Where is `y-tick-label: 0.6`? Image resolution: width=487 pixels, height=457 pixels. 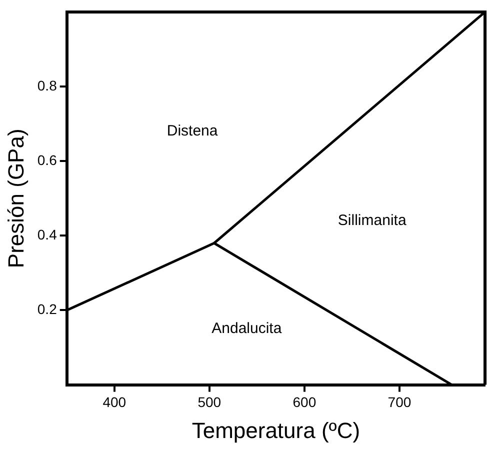
y-tick-label: 0.6 is located at coordinates (47, 160).